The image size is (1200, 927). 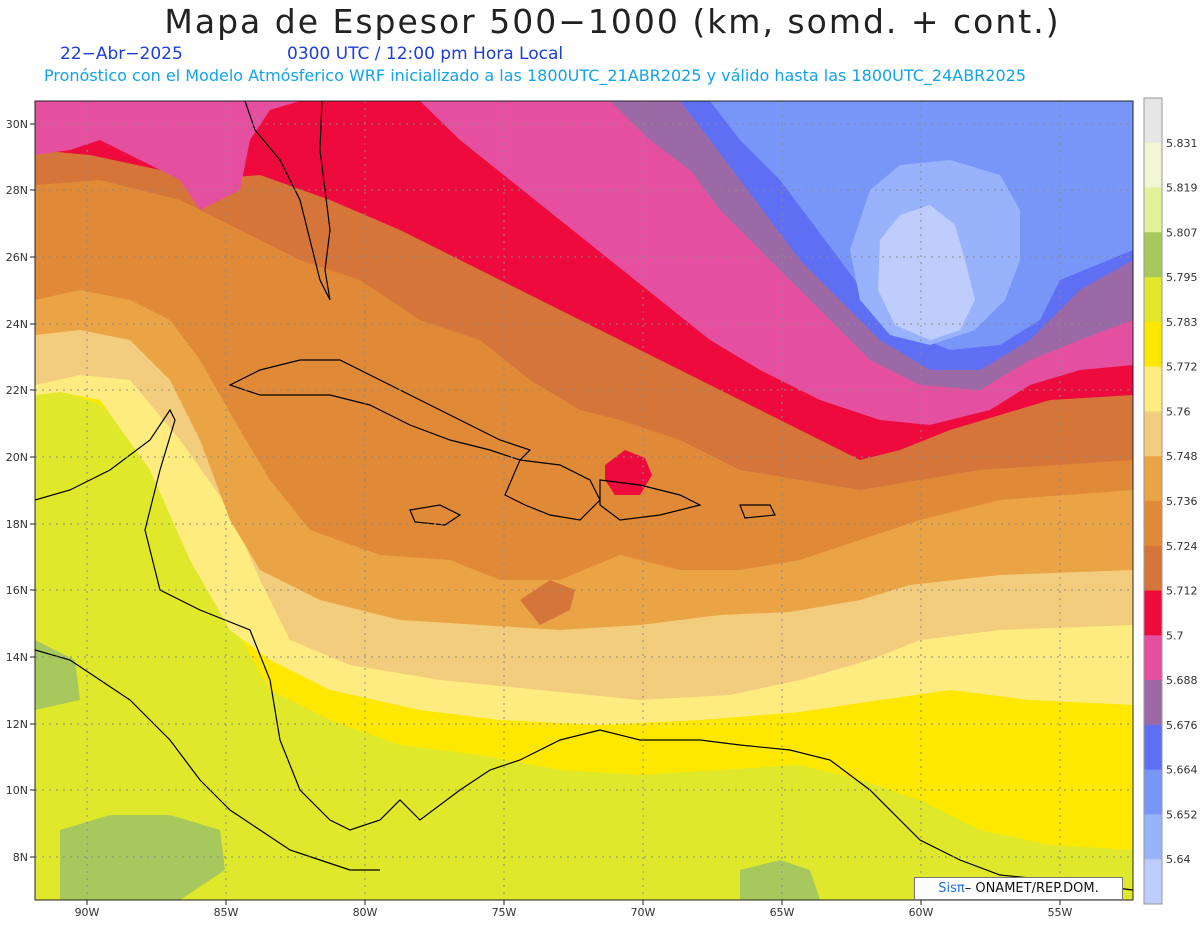 I want to click on legend-label: 5.736, so click(x=1182, y=501).